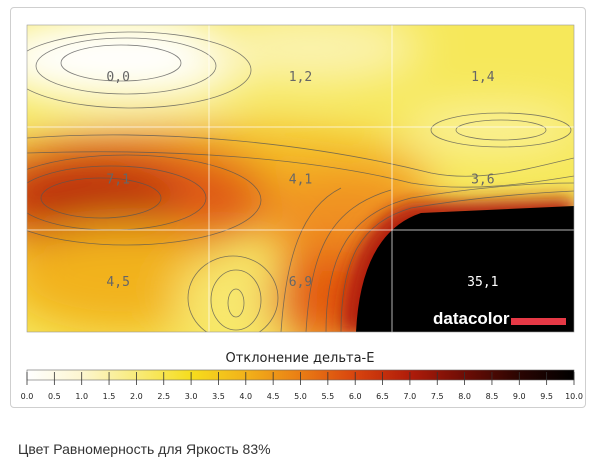 The image size is (600, 464). What do you see at coordinates (245, 396) in the screenshot?
I see `colorbar-tick-label: 4.0` at bounding box center [245, 396].